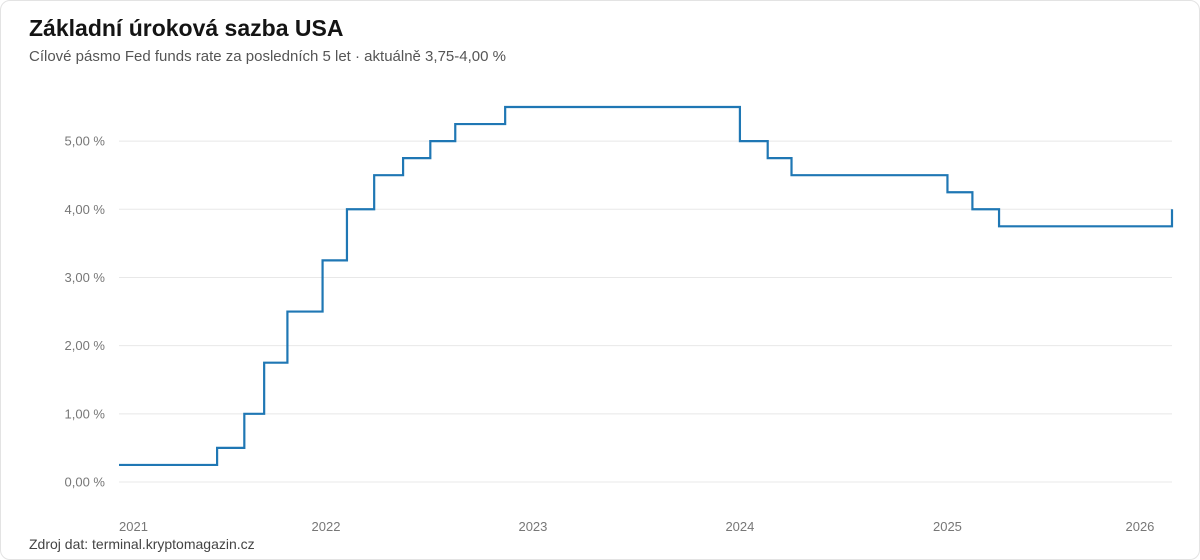  What do you see at coordinates (532, 525) in the screenshot?
I see `x-tick-label: 2023` at bounding box center [532, 525].